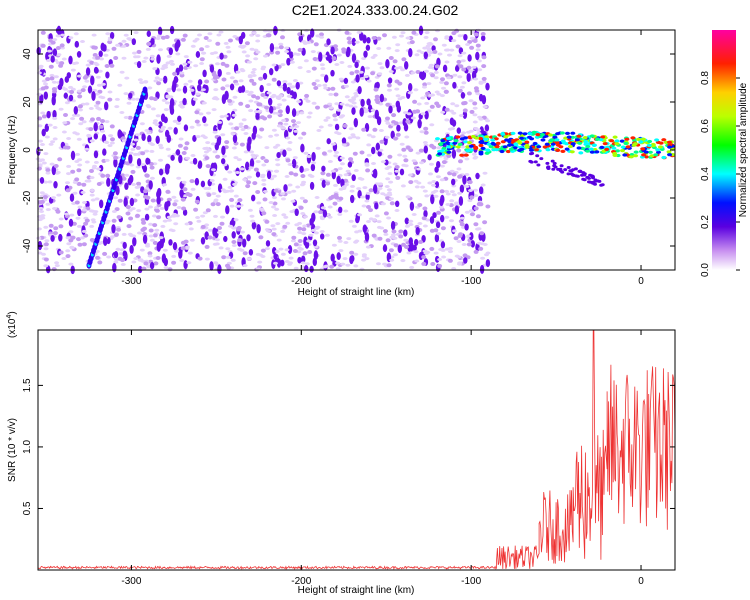 This screenshot has width=750, height=600. I want to click on snr-y-axis-label: SNR (10 * v/v), so click(12, 450).